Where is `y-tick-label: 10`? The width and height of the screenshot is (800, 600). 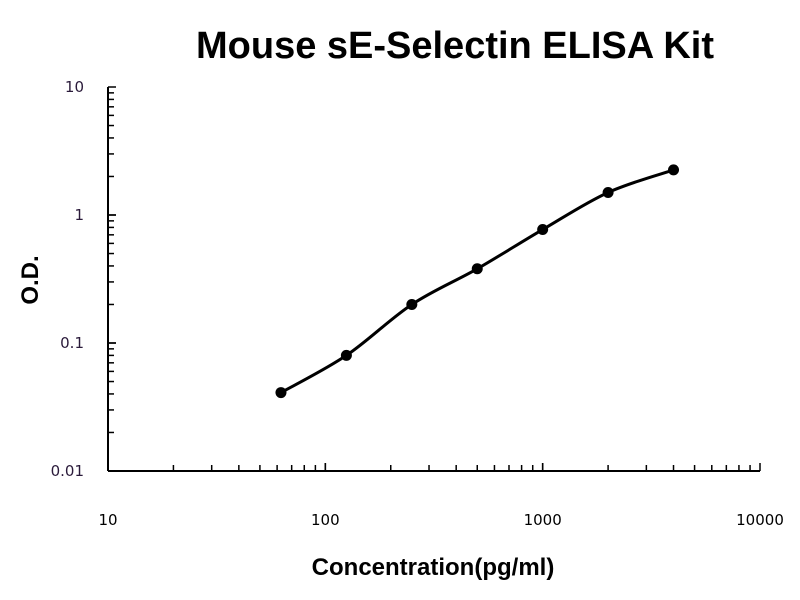
y-tick-label: 10 is located at coordinates (74, 87).